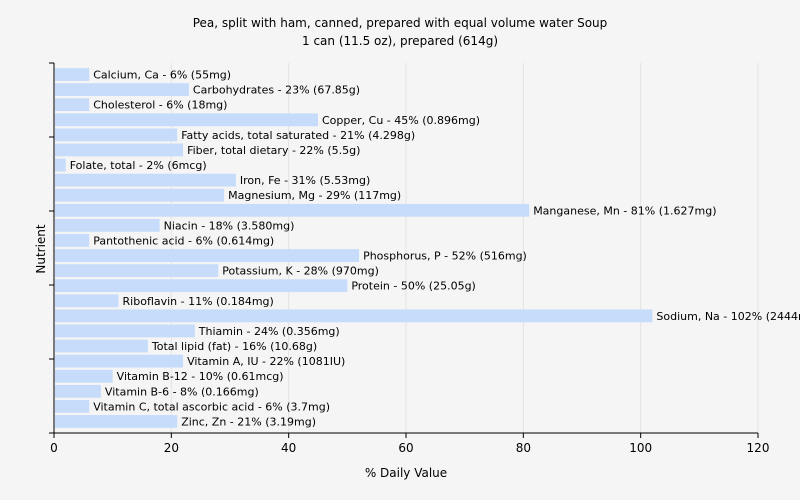 This screenshot has height=500, width=800. What do you see at coordinates (400, 41) in the screenshot?
I see `chart-subtitle: 1 can (11.5 oz), prepared (614g)` at bounding box center [400, 41].